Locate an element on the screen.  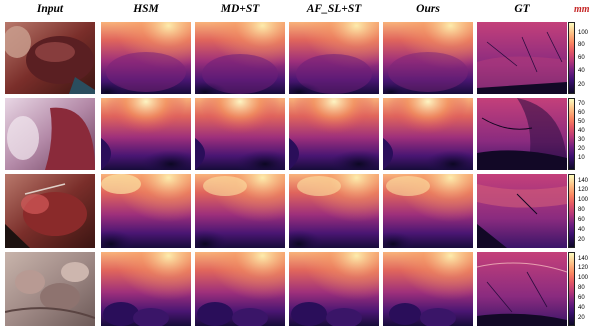
colorbar-tick: 30 is located at coordinates (581, 140).